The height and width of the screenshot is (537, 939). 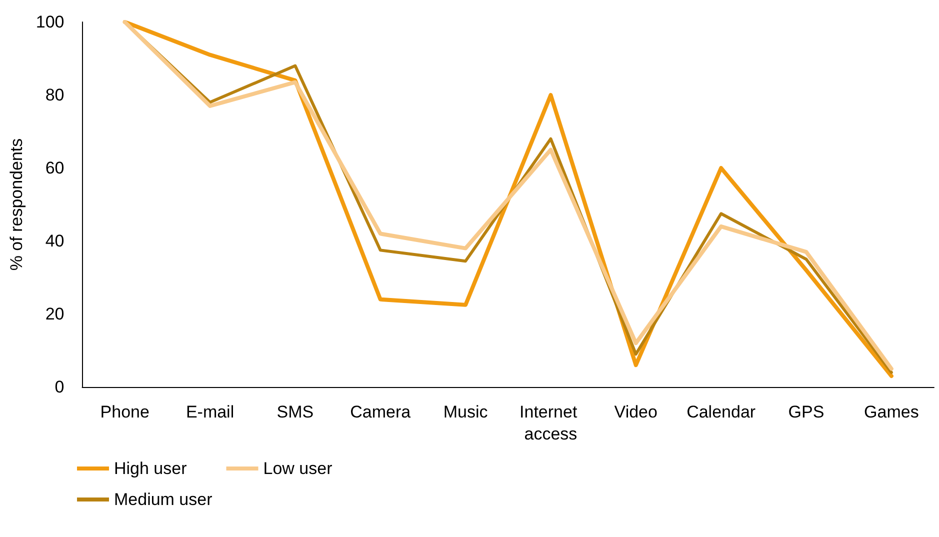 I want to click on y-axis-title: % of respondents, so click(x=16, y=204).